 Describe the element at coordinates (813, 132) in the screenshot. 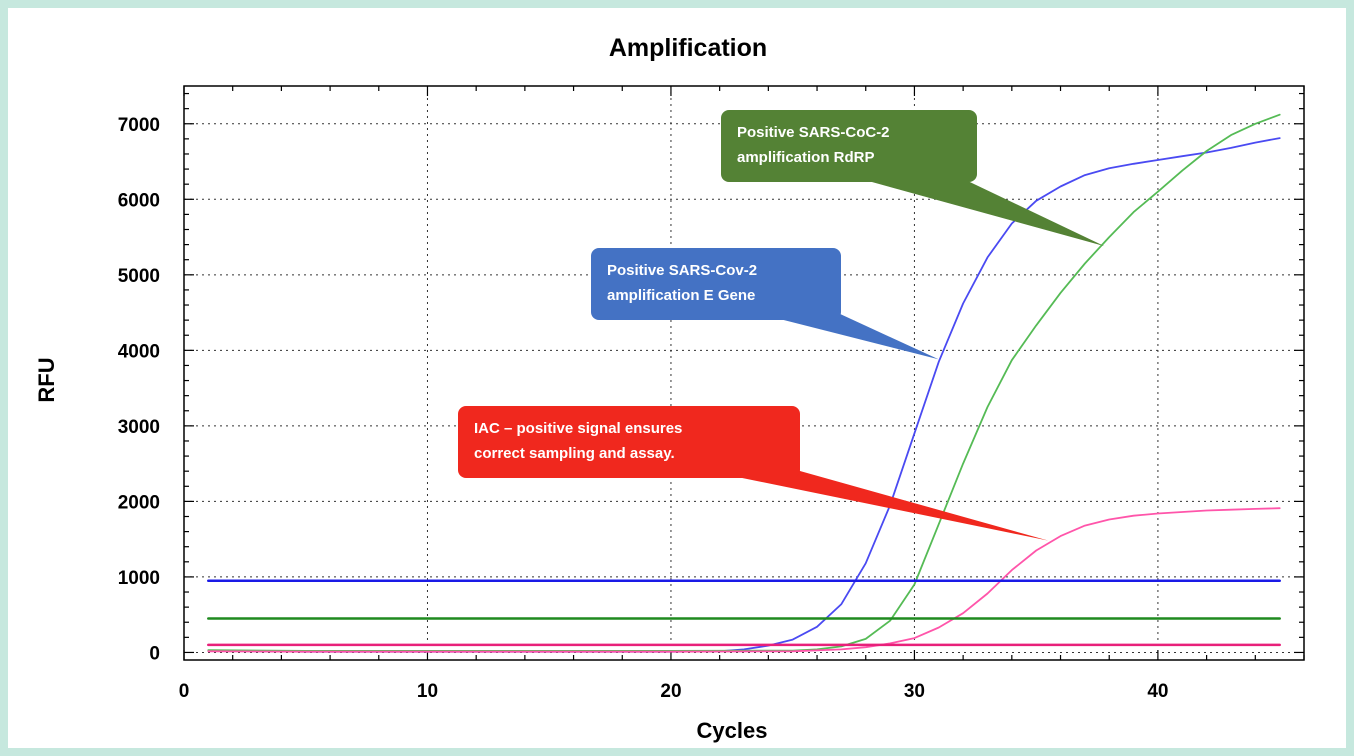

I see `callout-text-0: Positive SARS-CoC-2` at that location.